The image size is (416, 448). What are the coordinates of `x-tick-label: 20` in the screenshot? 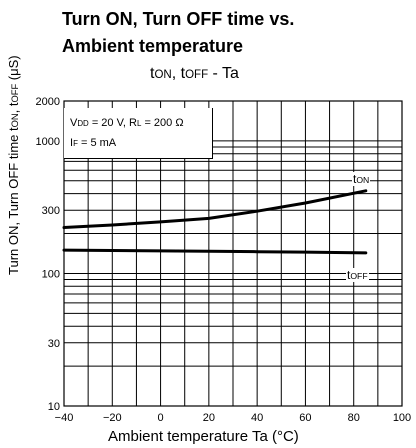 It's located at (209, 418).